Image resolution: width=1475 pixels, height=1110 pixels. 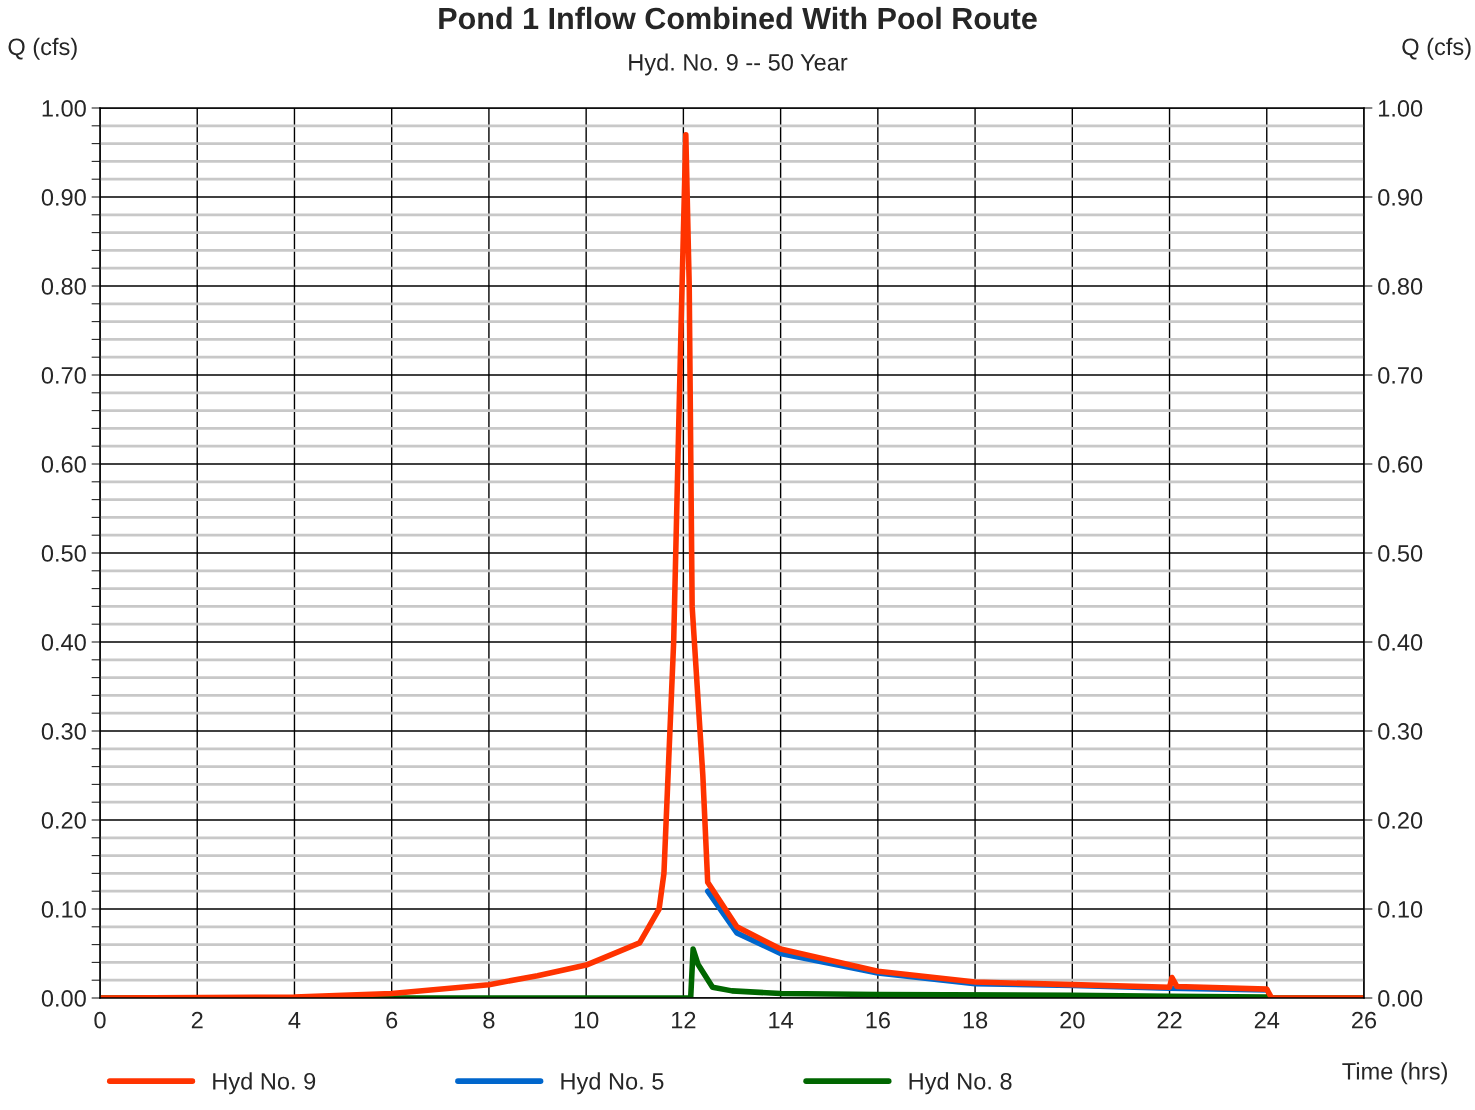 I want to click on legend-label: Hyd No. 5, so click(x=612, y=1083).